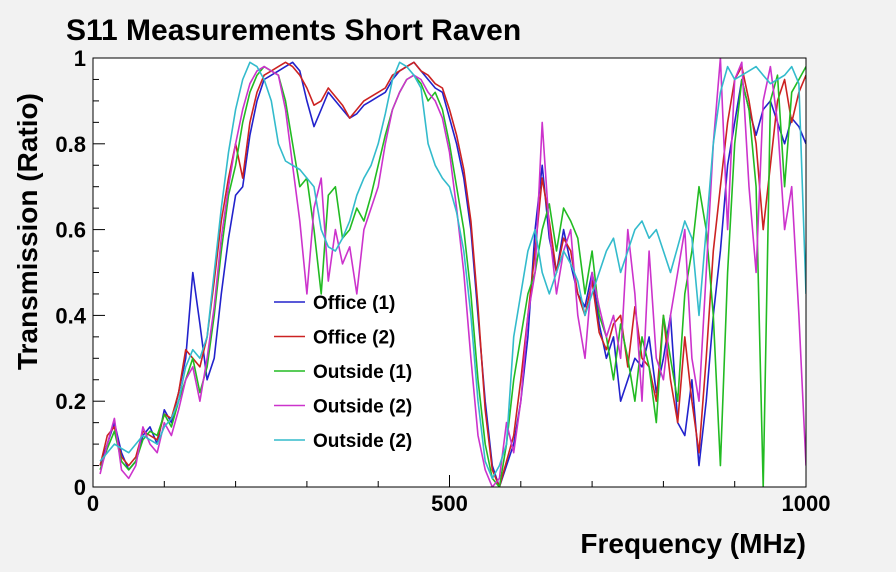 Image resolution: width=896 pixels, height=572 pixels. Describe the element at coordinates (70, 230) in the screenshot. I see `y-tick-label: 0.6` at that location.